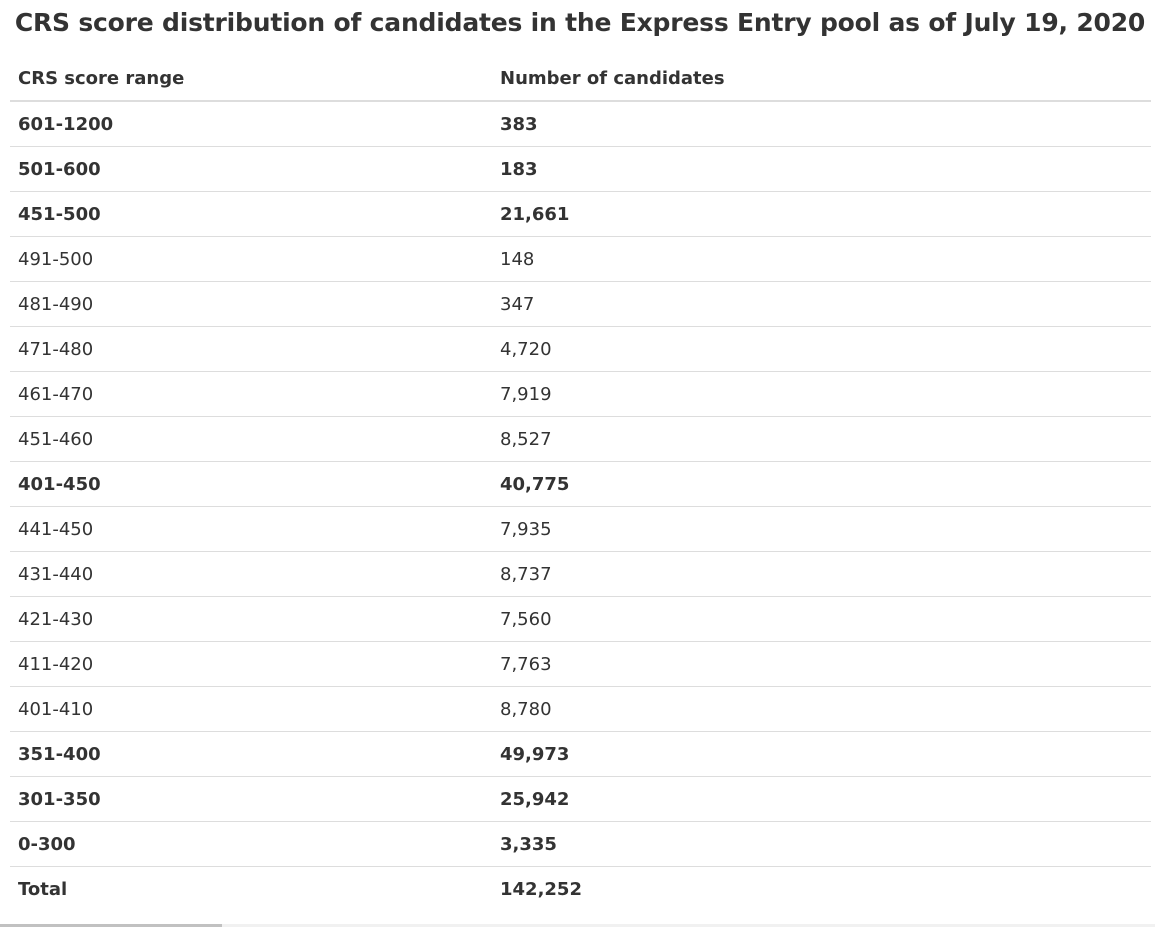 The width and height of the screenshot is (1155, 927). Describe the element at coordinates (821, 799) in the screenshot. I see `number-of-candidates-cell: 25,942` at that location.